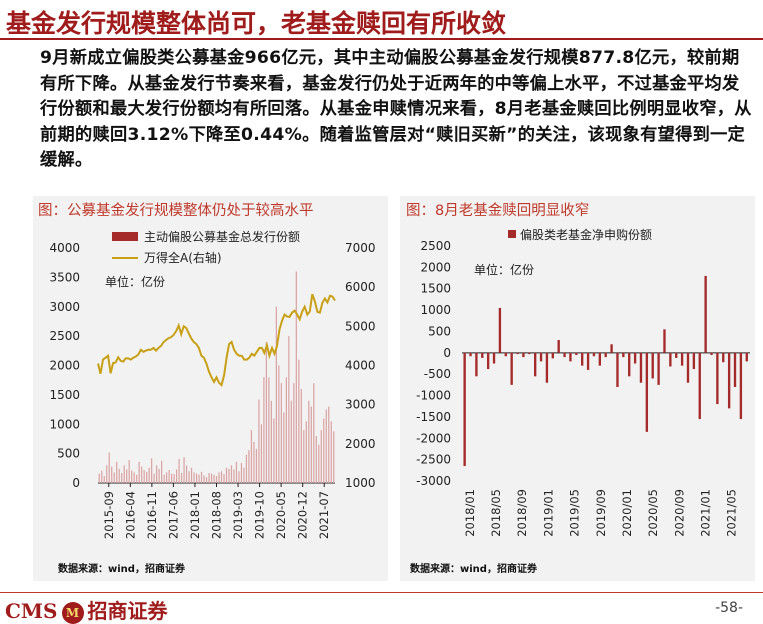 This screenshot has height=624, width=763. I want to click on x-tick-label: 2018-08, so click(217, 515).